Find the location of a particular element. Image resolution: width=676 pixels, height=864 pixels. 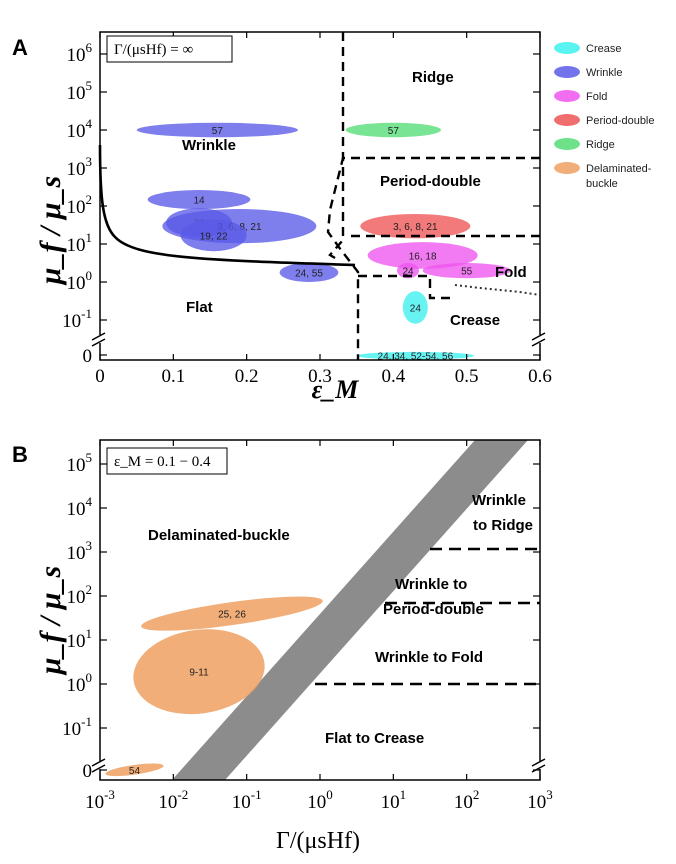

panel-b-annotation: ε_M = 0.1 − 0.4 is located at coordinates (167, 461).